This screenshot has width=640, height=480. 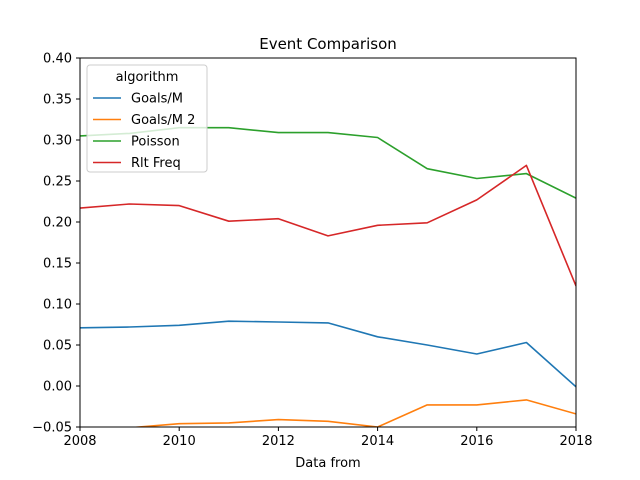 What do you see at coordinates (144, 131) in the screenshot?
I see `legend-items: Goals/M Goals/M 2 Poisson Rlt Freq` at bounding box center [144, 131].